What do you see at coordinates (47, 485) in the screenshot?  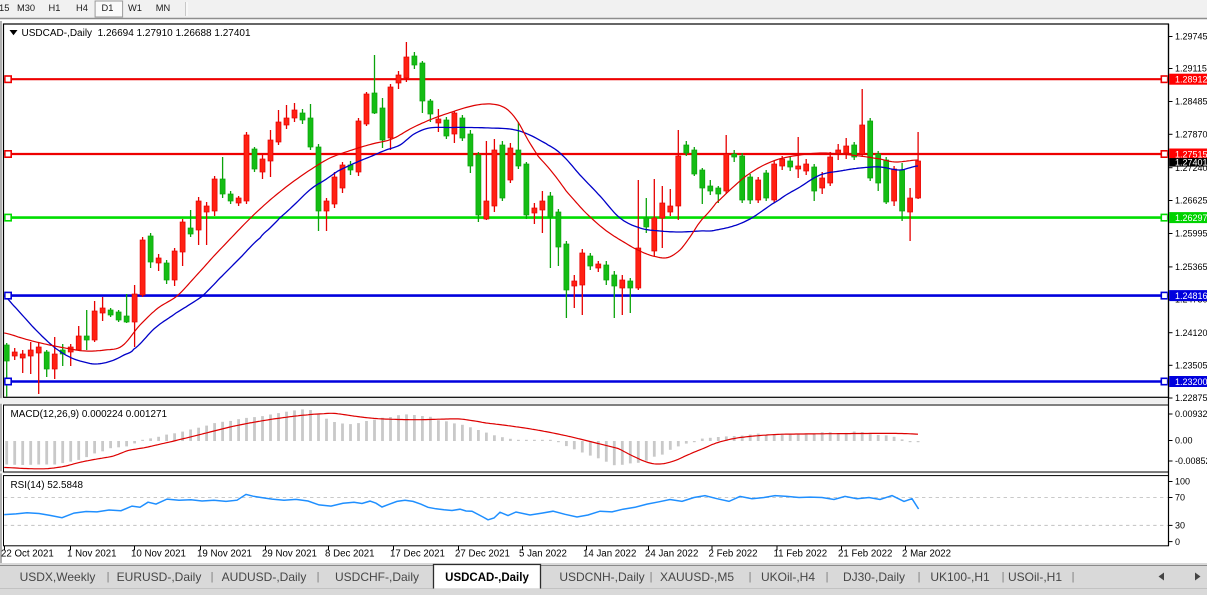 I see `svg-text: RSI(14) 52.5848` at bounding box center [47, 485].